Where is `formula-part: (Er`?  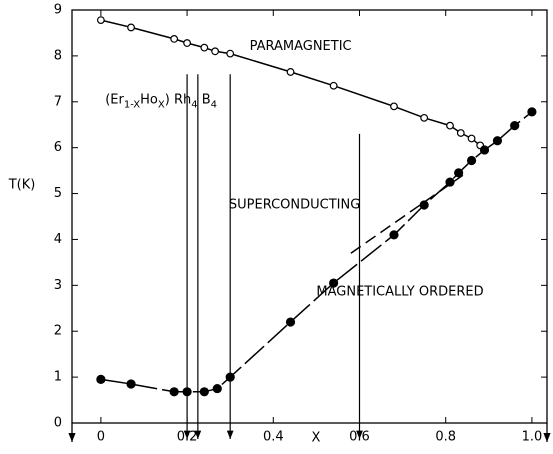
formula-part: (Er is located at coordinates (114, 99).